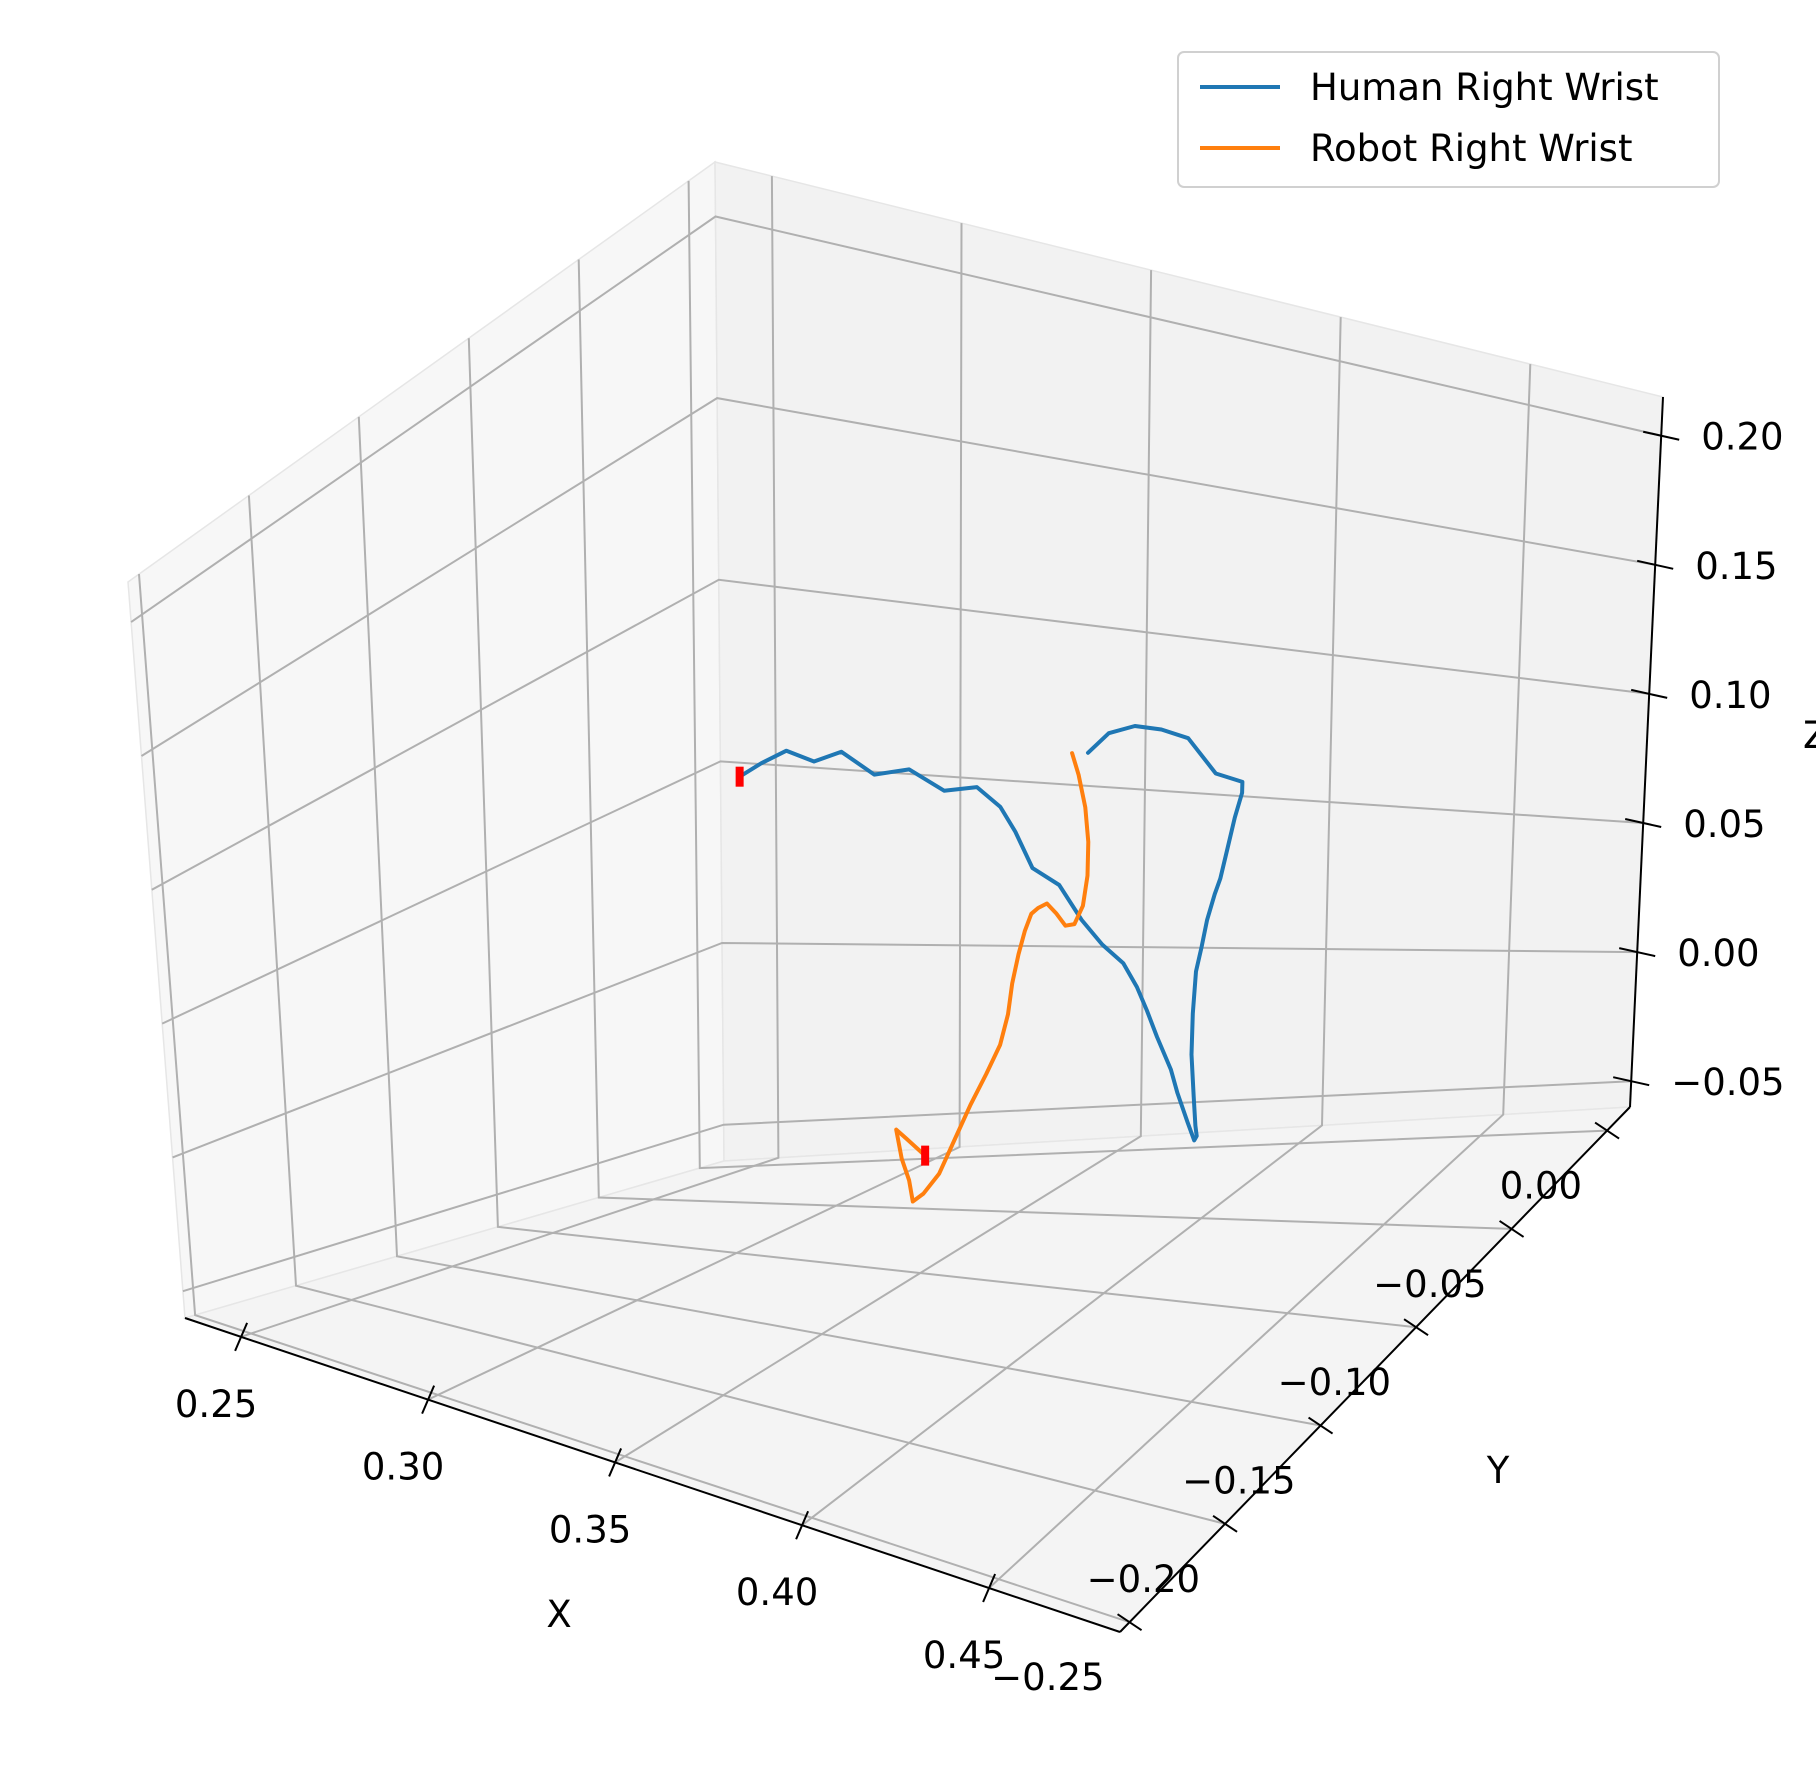 Image resolution: width=1816 pixels, height=1770 pixels. What do you see at coordinates (925, 1155) in the screenshot?
I see `start-marker-robot` at bounding box center [925, 1155].